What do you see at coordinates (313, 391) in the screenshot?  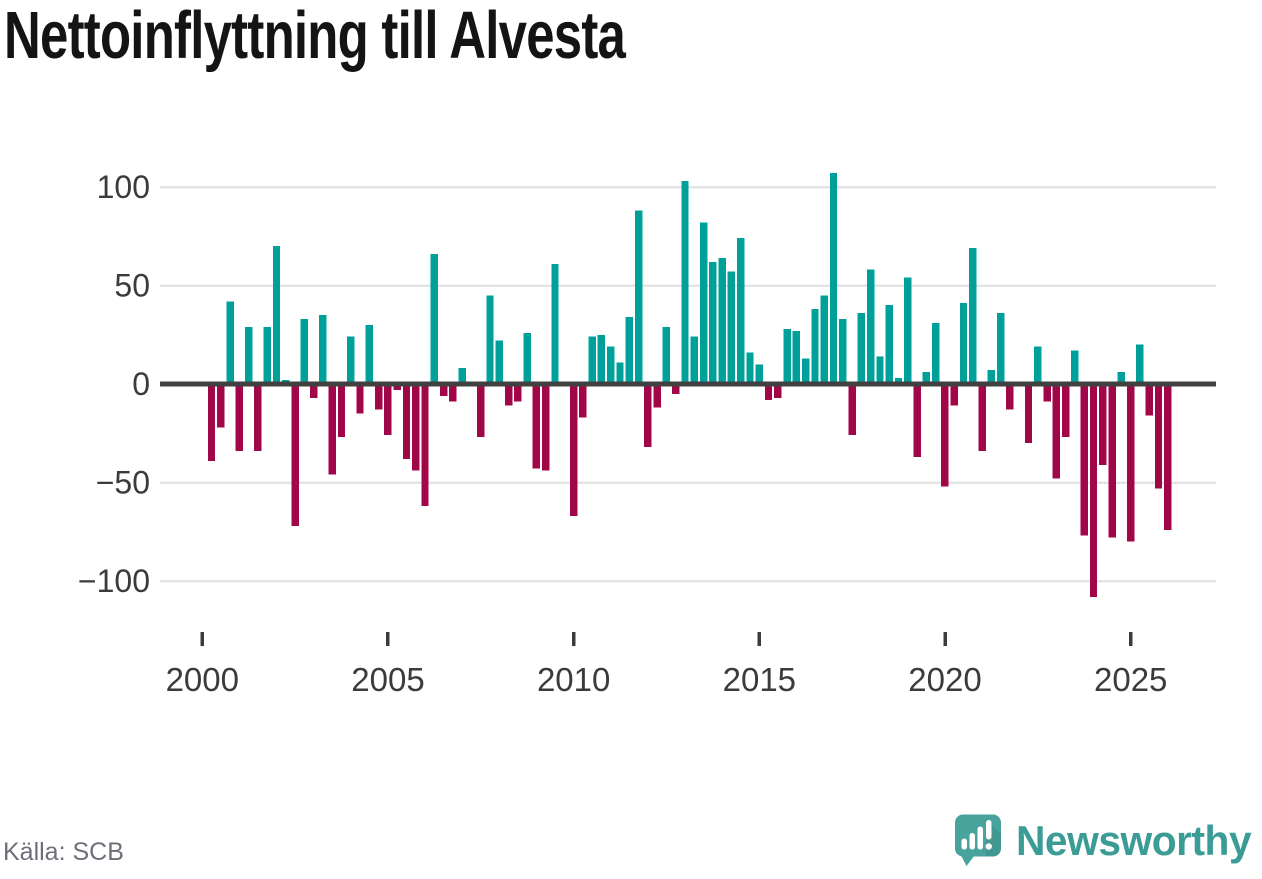 I see `bar: 2002Q4: -7` at bounding box center [313, 391].